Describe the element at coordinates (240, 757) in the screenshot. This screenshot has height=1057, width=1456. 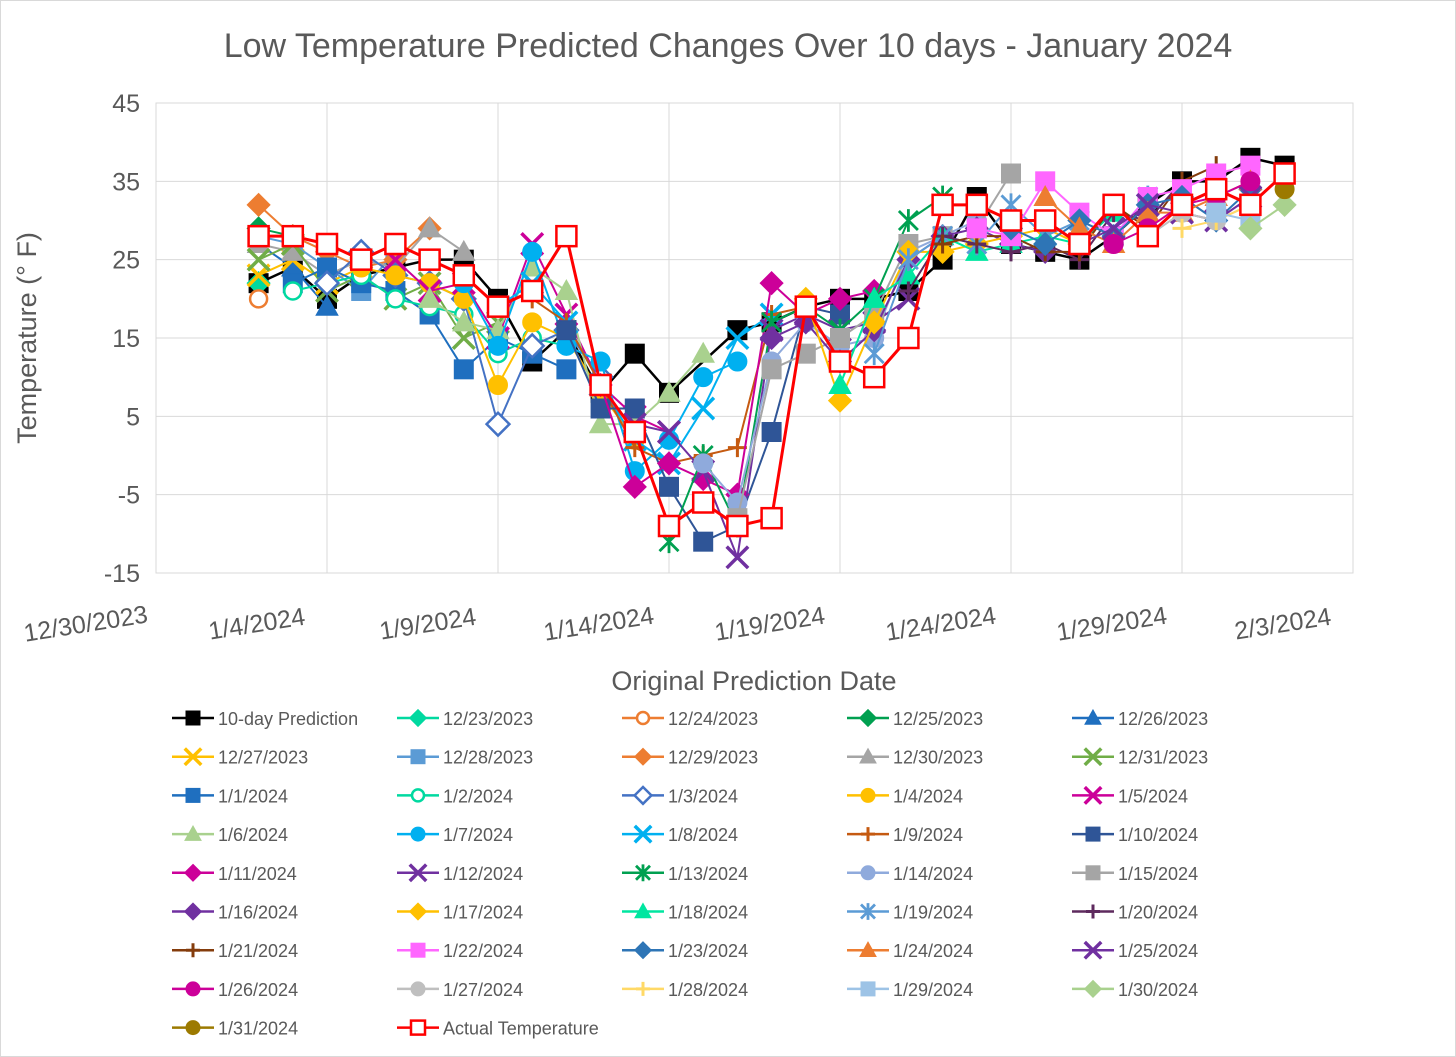
I see `legend-item-12-27-2023: 12/27/2023` at that location.